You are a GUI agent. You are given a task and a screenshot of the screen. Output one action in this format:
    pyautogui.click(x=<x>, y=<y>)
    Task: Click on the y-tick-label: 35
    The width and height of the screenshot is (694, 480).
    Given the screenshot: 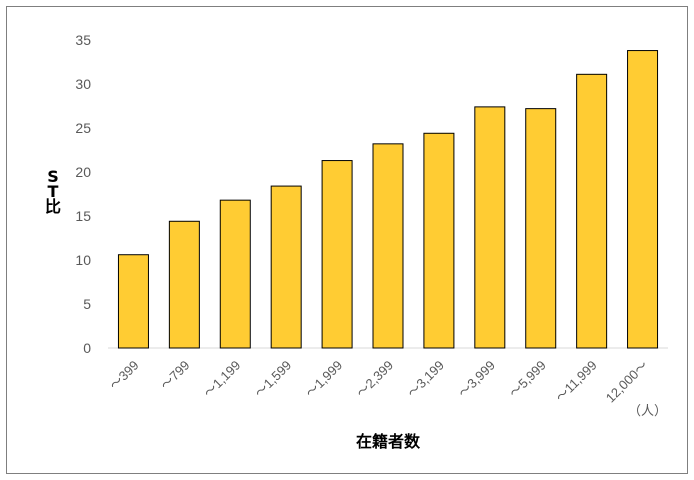 What is the action you would take?
    pyautogui.click(x=83, y=40)
    